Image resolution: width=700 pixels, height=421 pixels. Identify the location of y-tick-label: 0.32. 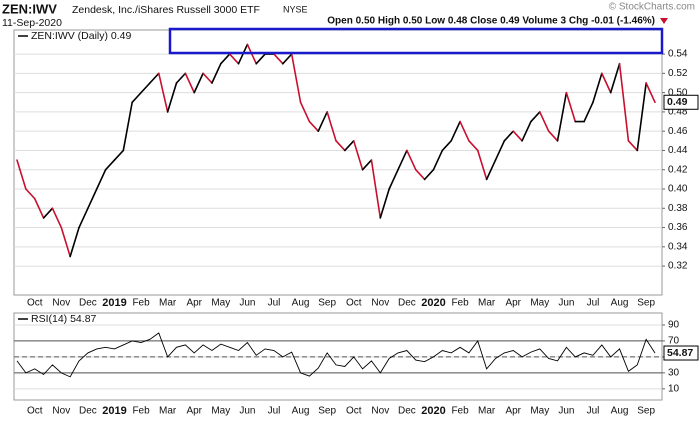
(678, 266).